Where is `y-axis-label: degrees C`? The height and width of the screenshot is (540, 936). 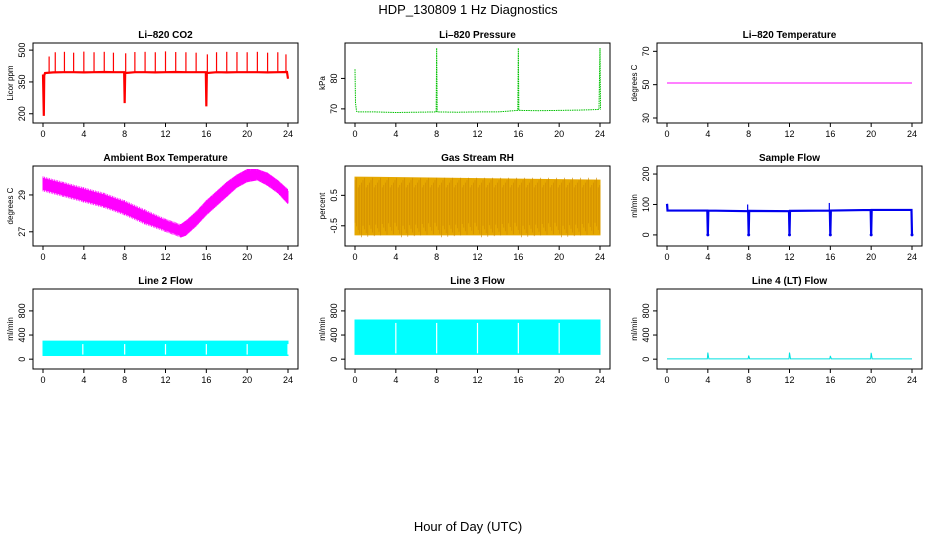
y-axis-label: degrees C is located at coordinates (634, 82).